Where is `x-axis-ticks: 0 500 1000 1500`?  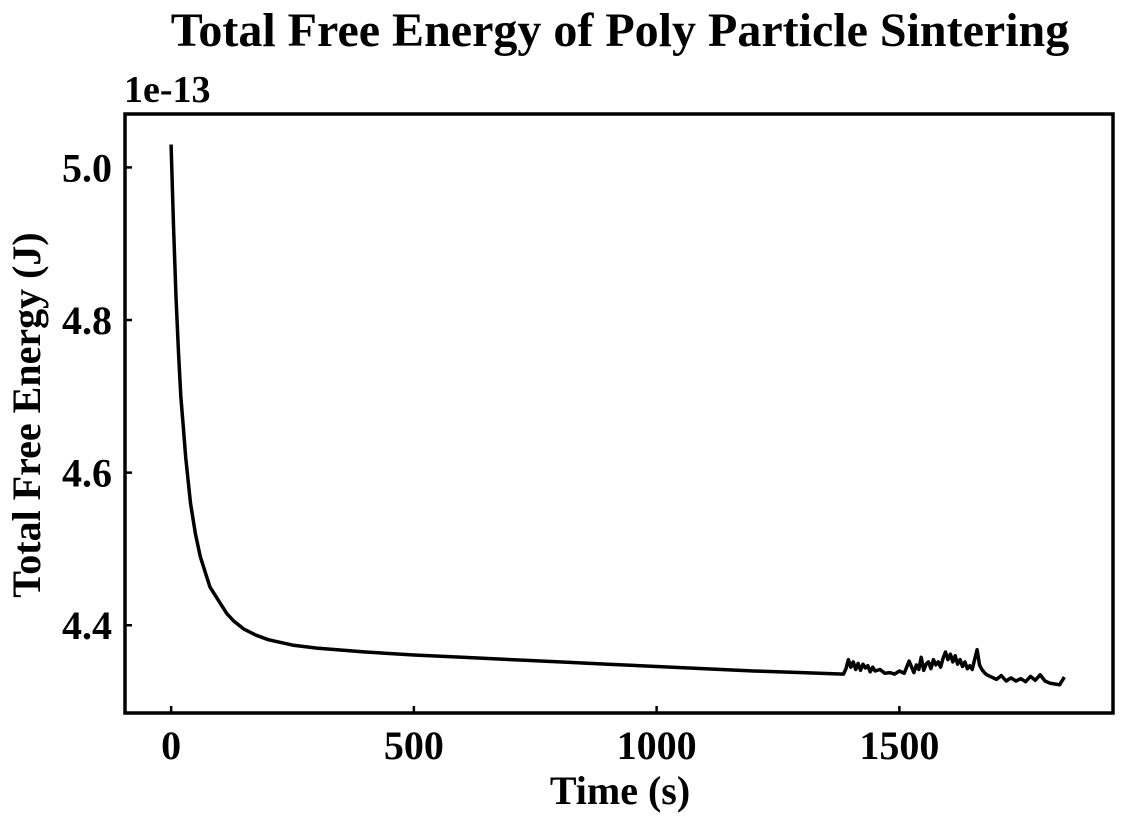
x-axis-ticks: 0 500 1000 1500 is located at coordinates (550, 737).